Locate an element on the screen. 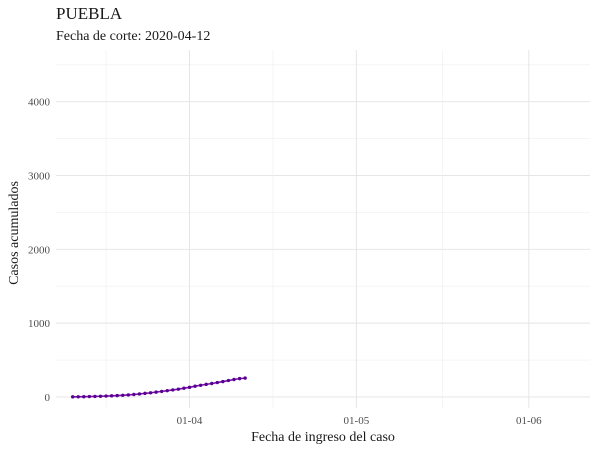 The height and width of the screenshot is (450, 600). x-tick-label: 01-06 is located at coordinates (529, 421).